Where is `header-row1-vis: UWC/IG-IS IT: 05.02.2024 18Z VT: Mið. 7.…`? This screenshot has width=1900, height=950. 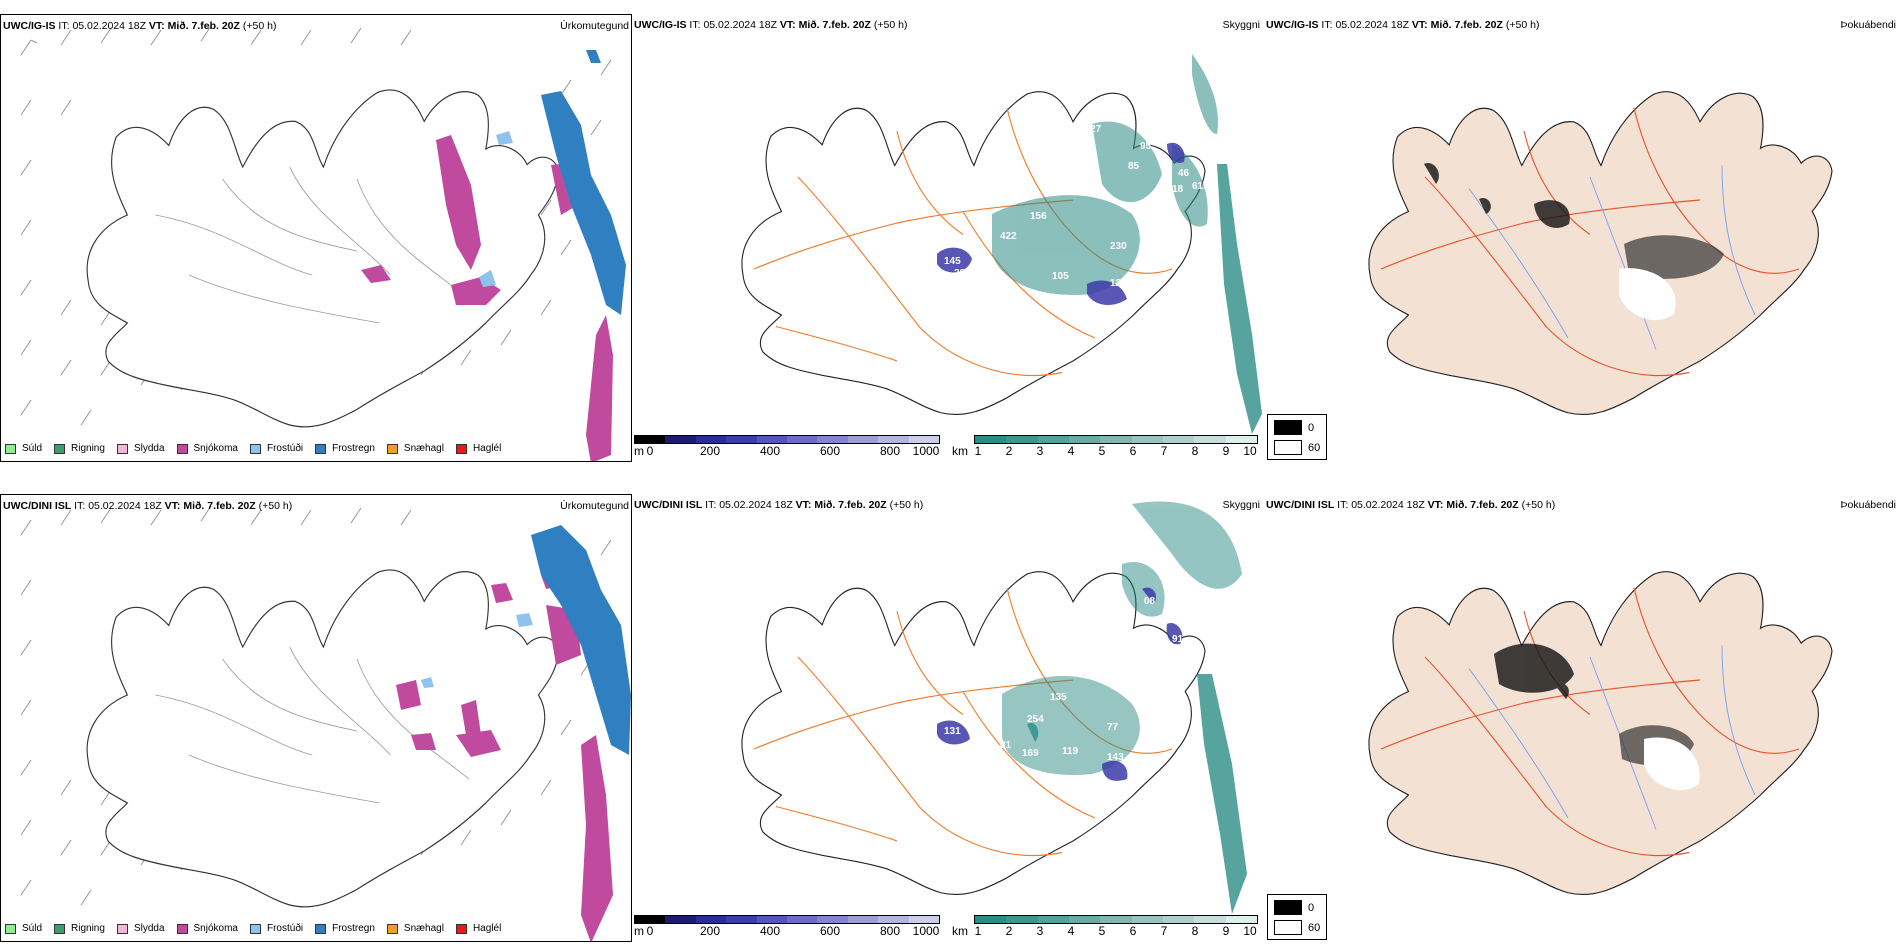 header-row1-vis: UWC/IG-IS IT: 05.02.2024 18Z VT: Mið. 7.… is located at coordinates (771, 25).